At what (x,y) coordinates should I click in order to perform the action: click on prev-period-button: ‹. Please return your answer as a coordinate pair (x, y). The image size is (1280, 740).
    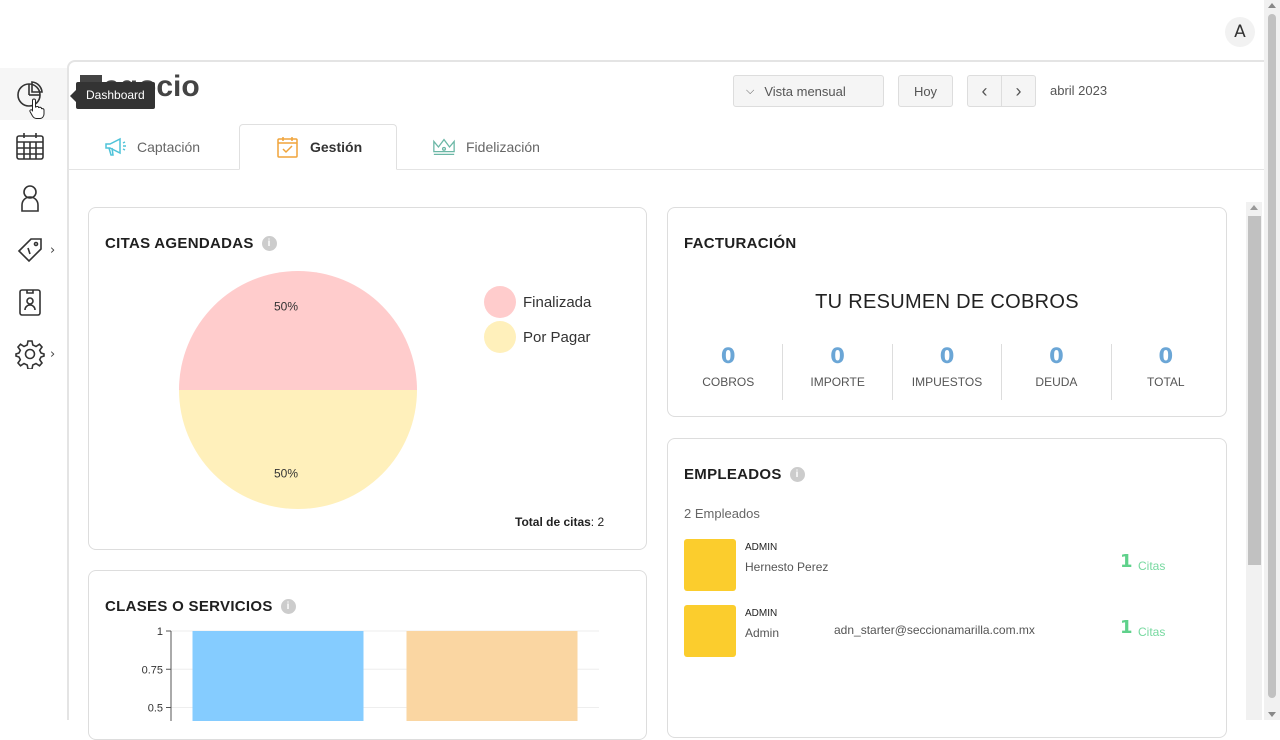
    Looking at the image, I should click on (985, 91).